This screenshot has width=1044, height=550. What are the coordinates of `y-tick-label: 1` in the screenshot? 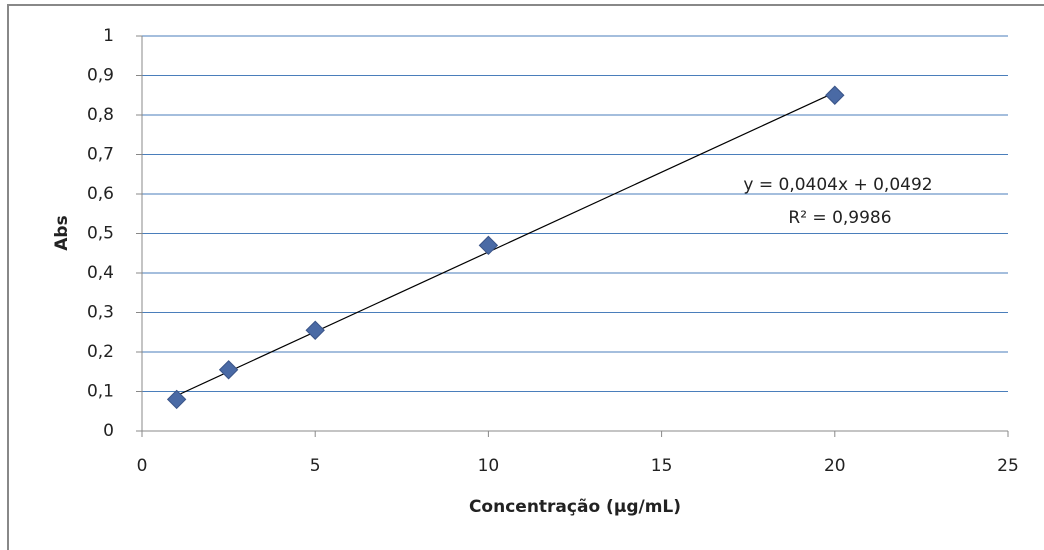 It's located at (108, 36).